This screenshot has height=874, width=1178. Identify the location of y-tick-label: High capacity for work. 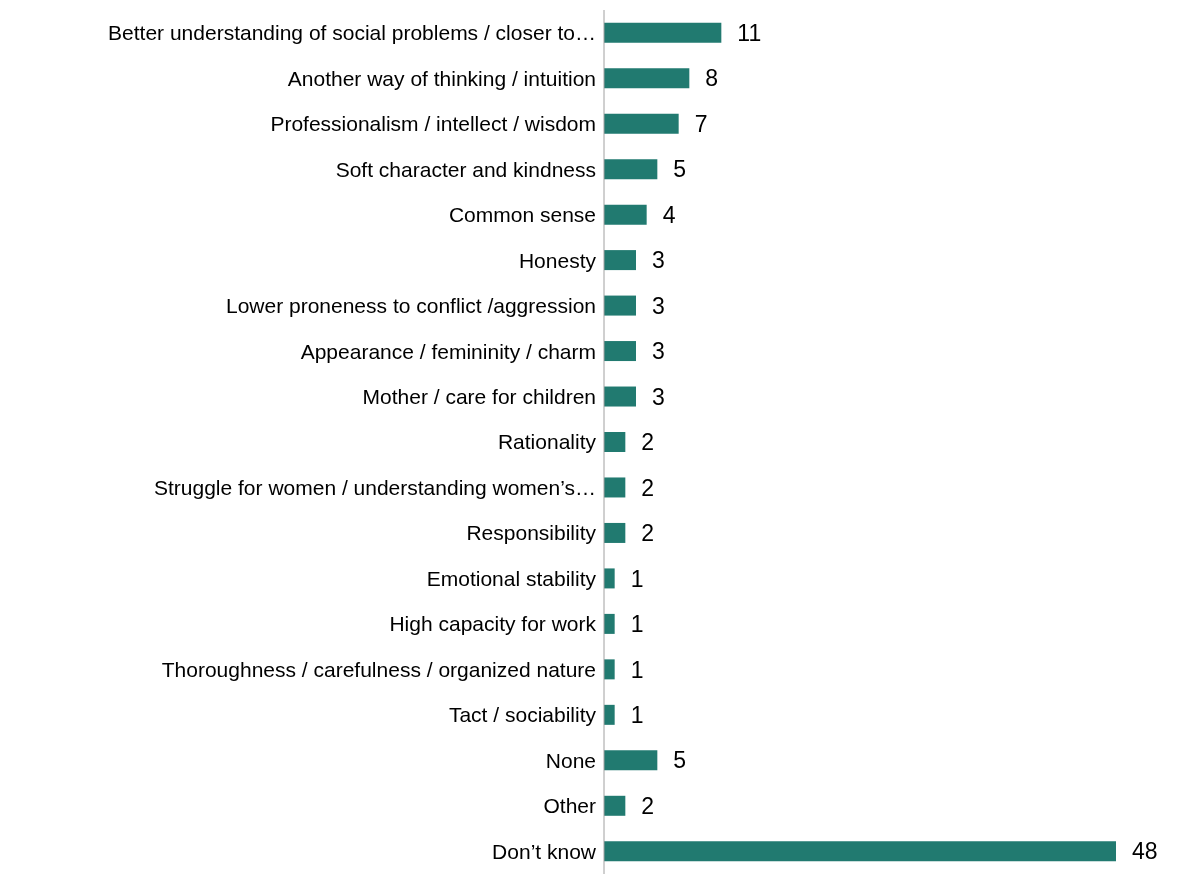
(493, 624).